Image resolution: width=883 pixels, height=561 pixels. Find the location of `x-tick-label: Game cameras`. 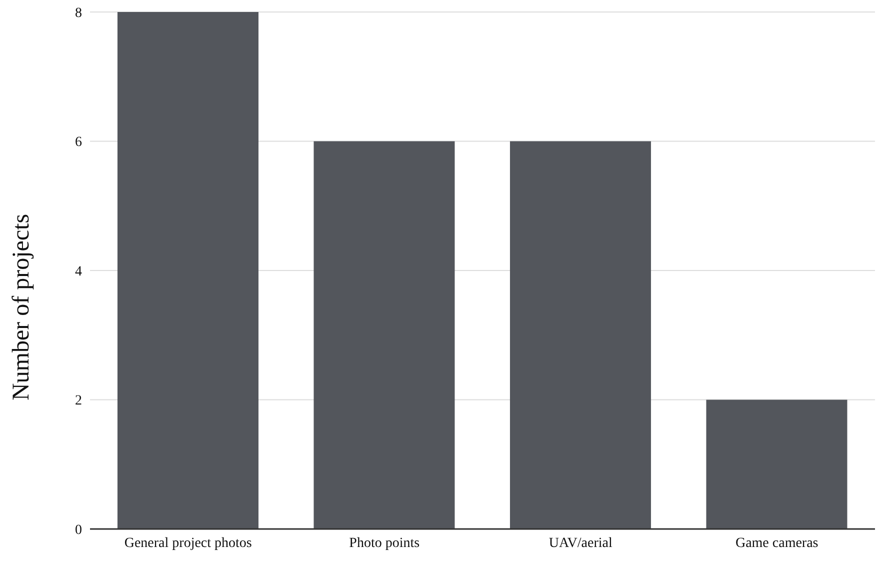

x-tick-label: Game cameras is located at coordinates (776, 543).